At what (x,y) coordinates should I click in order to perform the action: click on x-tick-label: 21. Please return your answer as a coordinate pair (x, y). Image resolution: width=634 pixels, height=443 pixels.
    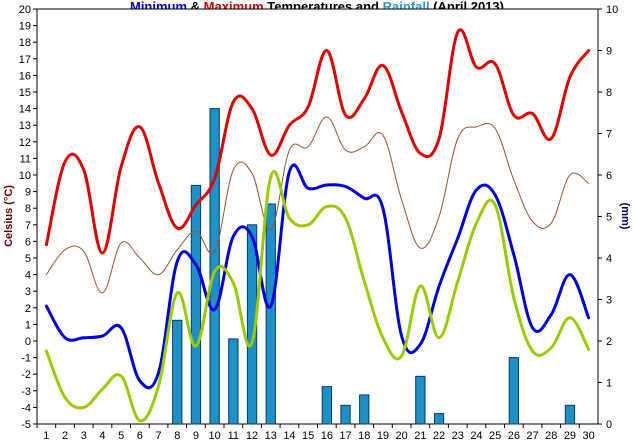
    Looking at the image, I should click on (420, 436).